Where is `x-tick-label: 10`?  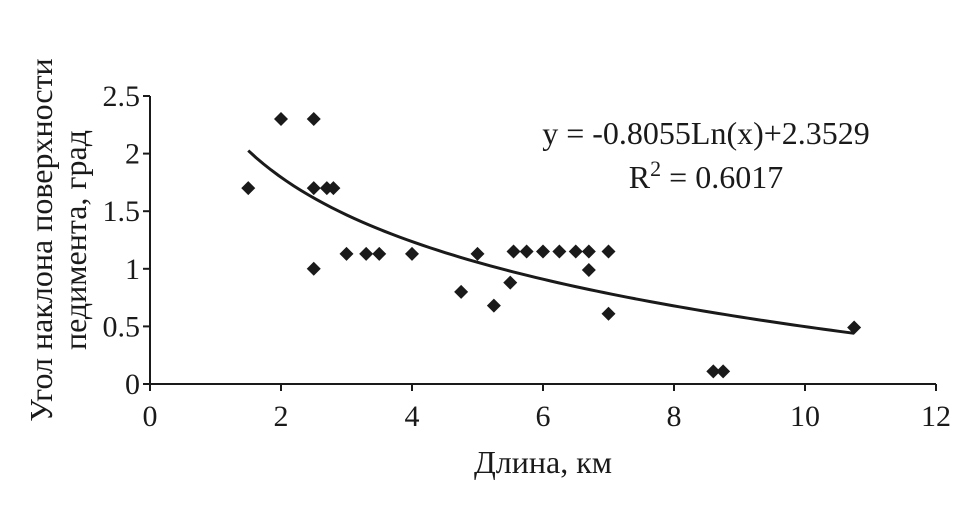
x-tick-label: 10 is located at coordinates (805, 416).